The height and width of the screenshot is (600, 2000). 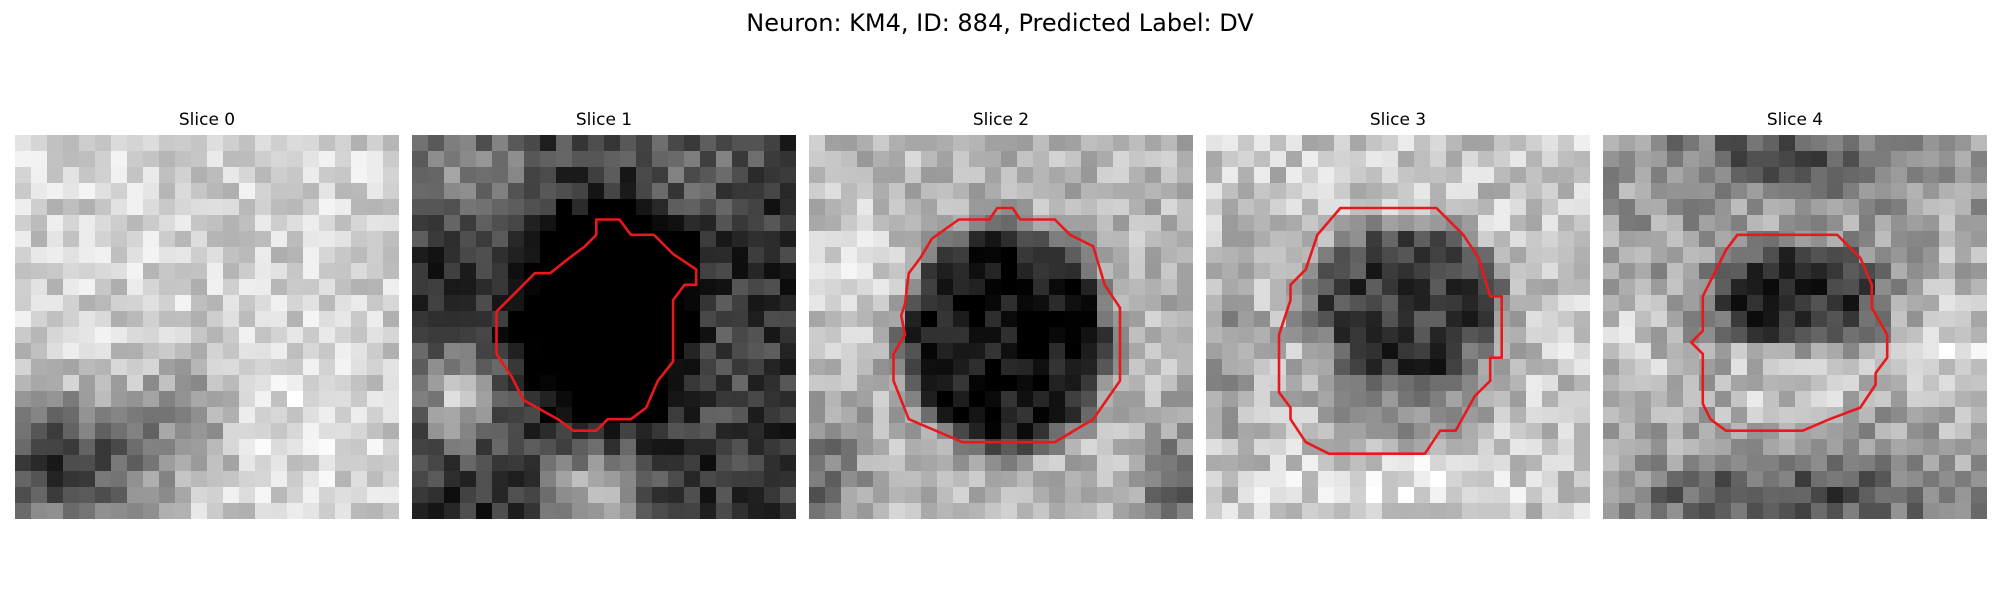 What do you see at coordinates (1789, 333) in the screenshot?
I see `roi-contour` at bounding box center [1789, 333].